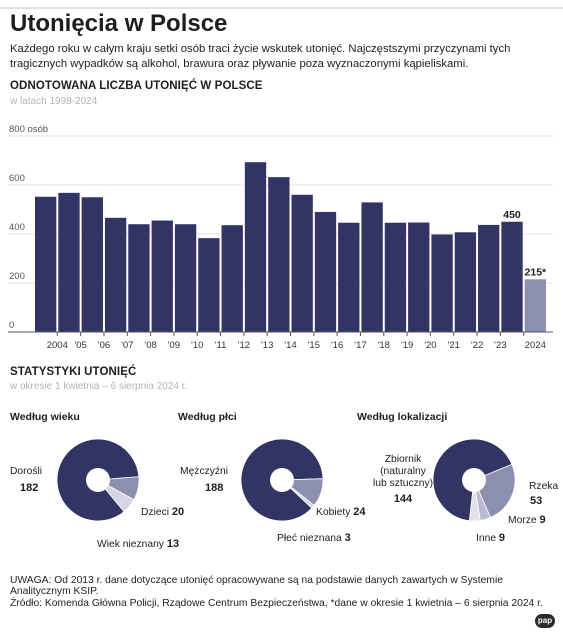 This screenshot has width=563, height=634. What do you see at coordinates (127, 345) in the screenshot?
I see `x-tick-label: '07` at bounding box center [127, 345].